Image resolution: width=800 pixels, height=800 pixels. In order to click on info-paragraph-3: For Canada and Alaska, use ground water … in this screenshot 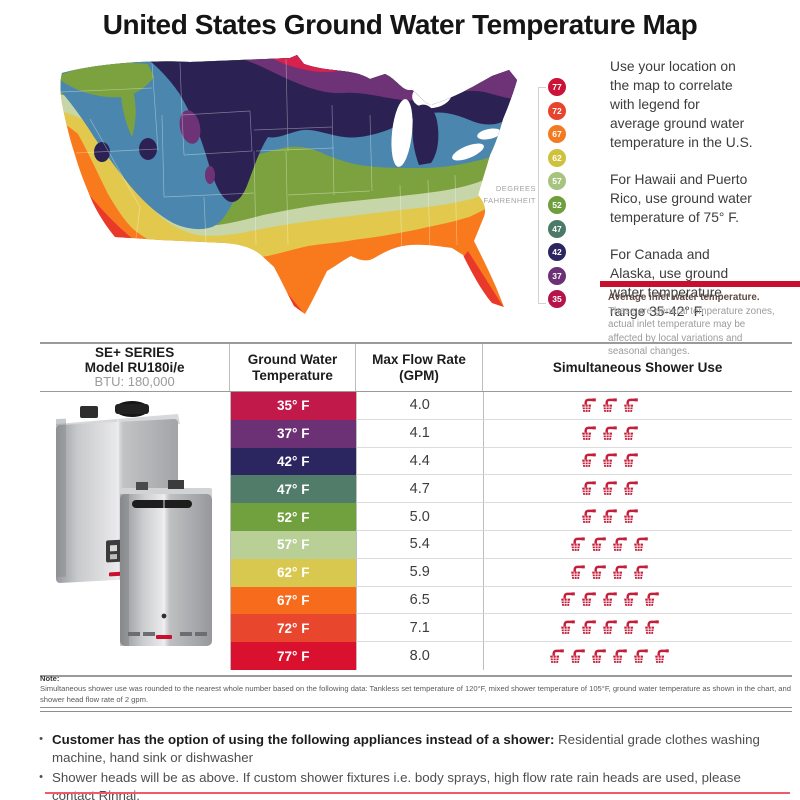, I will do `click(669, 283)`.